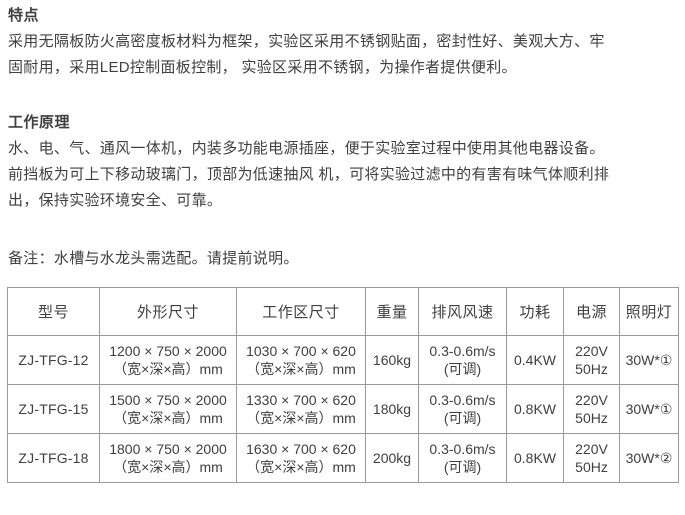  I want to click on header-work-size: 工作区尺寸, so click(301, 311).